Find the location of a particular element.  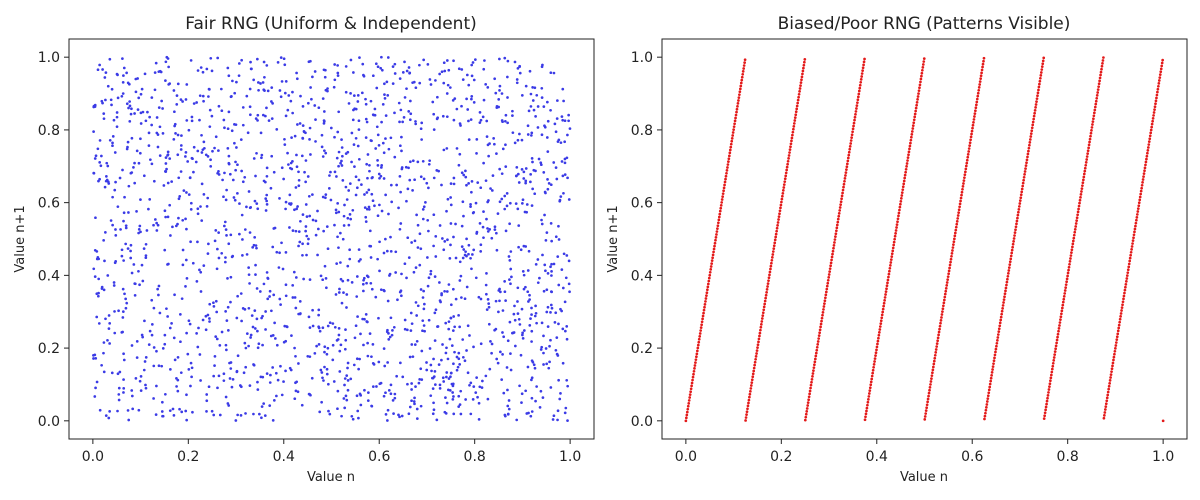

fair-rng-y-tick-label: 1.0 is located at coordinates (49, 58).